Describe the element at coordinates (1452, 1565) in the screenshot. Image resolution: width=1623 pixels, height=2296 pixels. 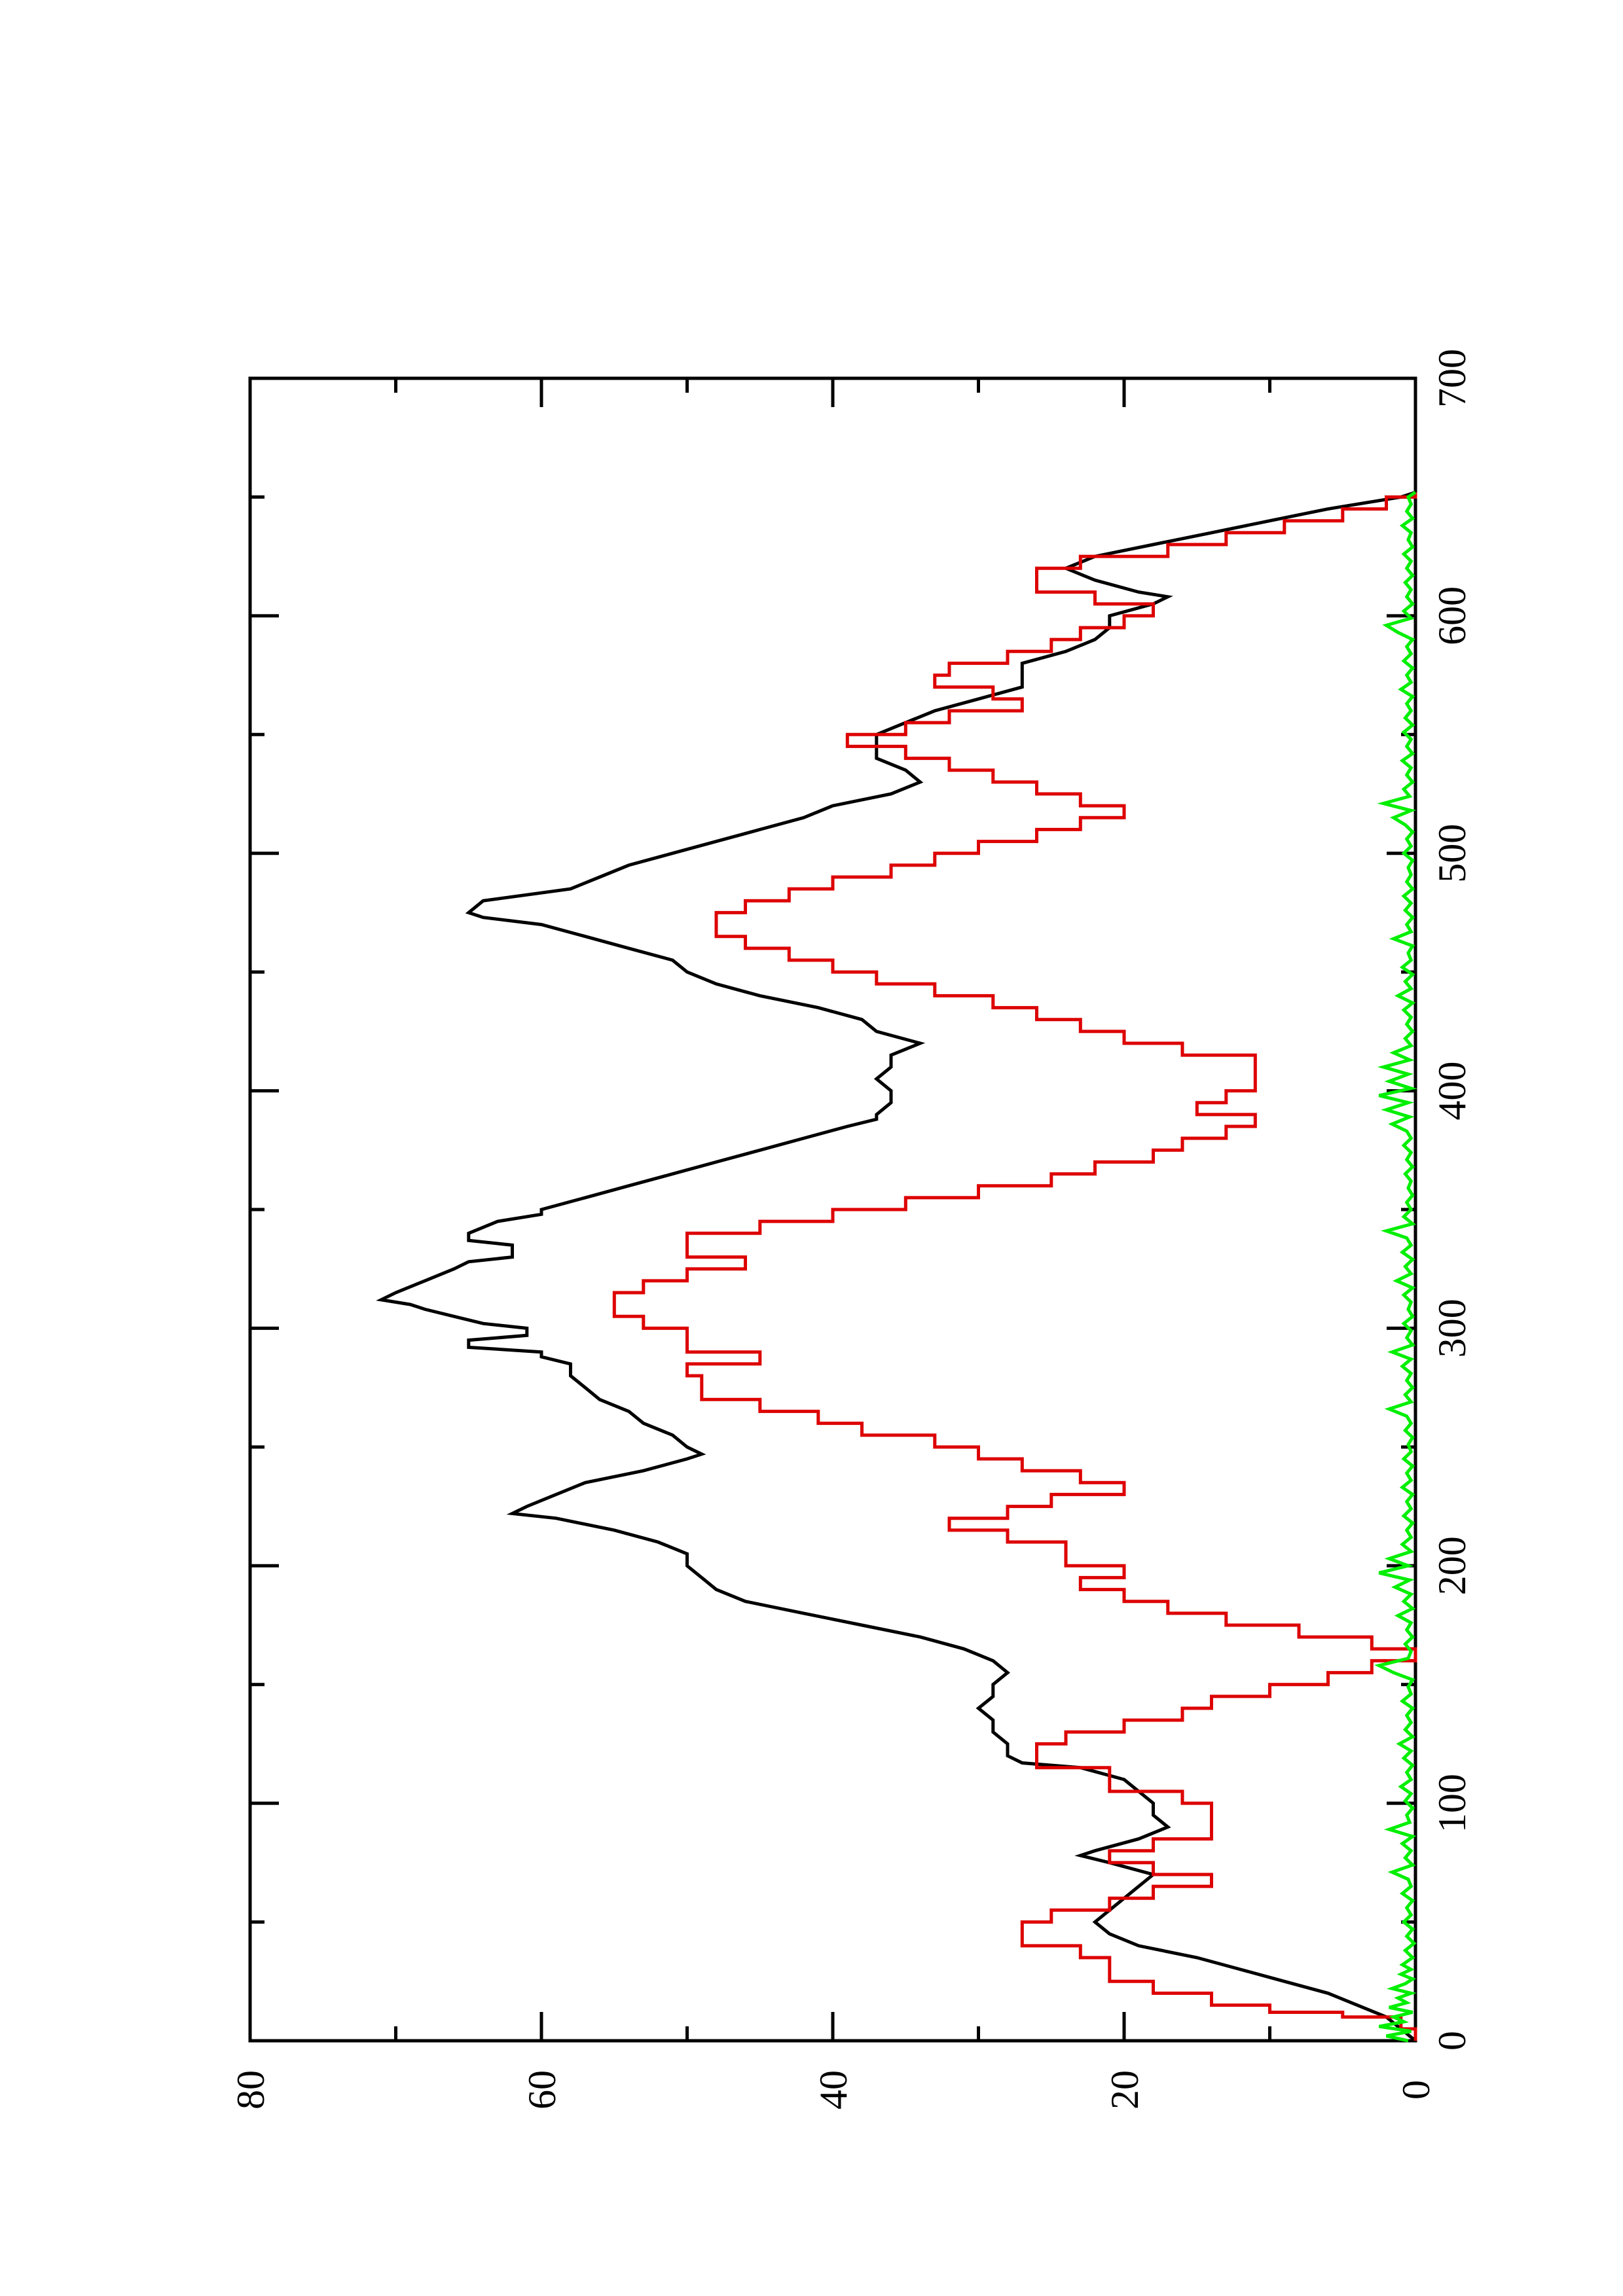
I see `x-tick-label: 200` at that location.